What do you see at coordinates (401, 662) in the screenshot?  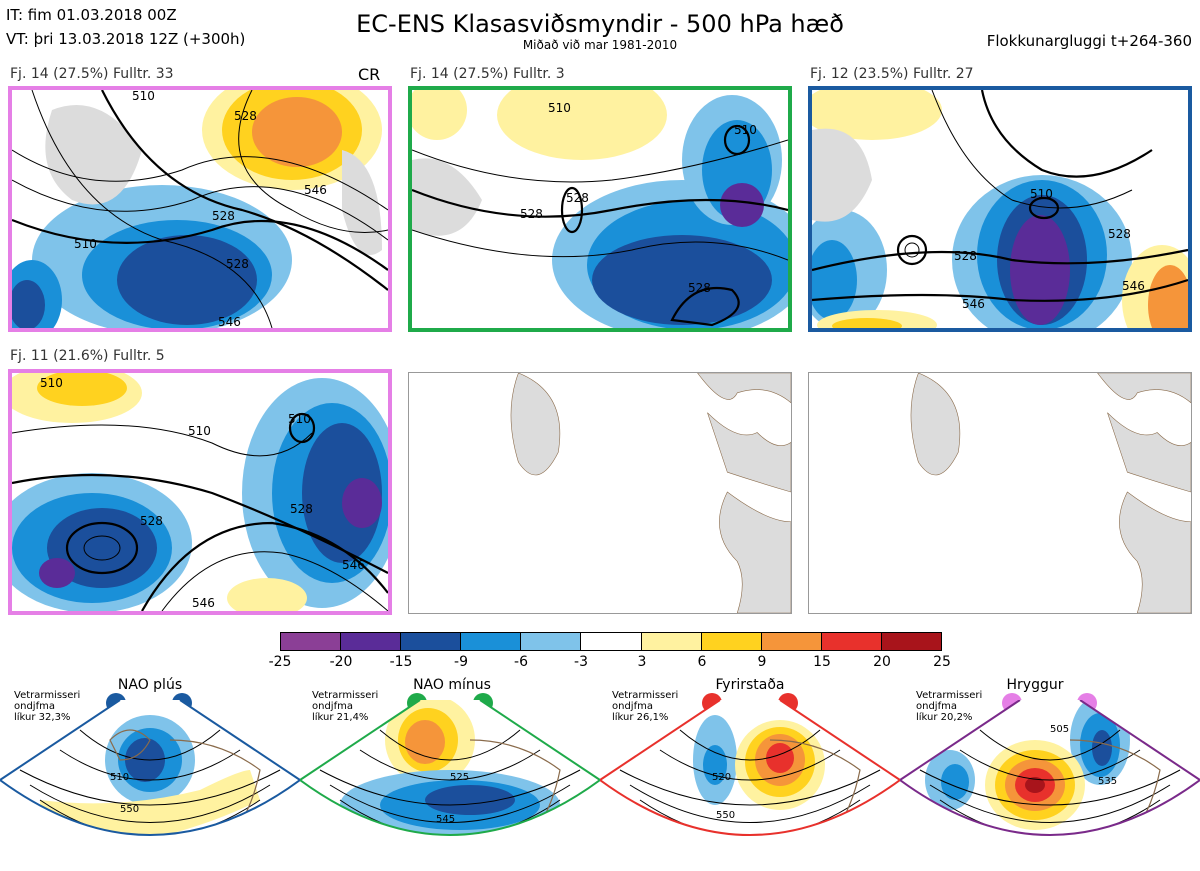 I see `colorbar-tick-label: -15` at bounding box center [401, 662].